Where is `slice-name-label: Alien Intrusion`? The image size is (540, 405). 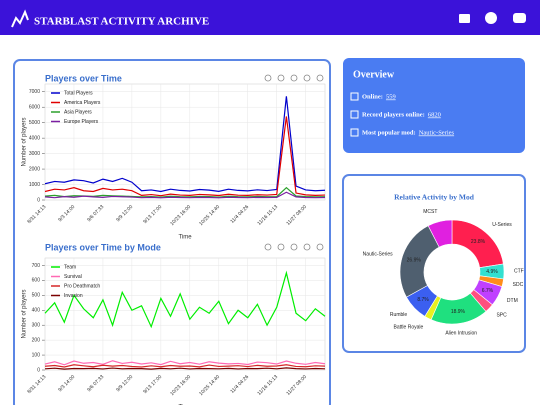 slice-name-label: Alien Intrusion is located at coordinates (461, 334).